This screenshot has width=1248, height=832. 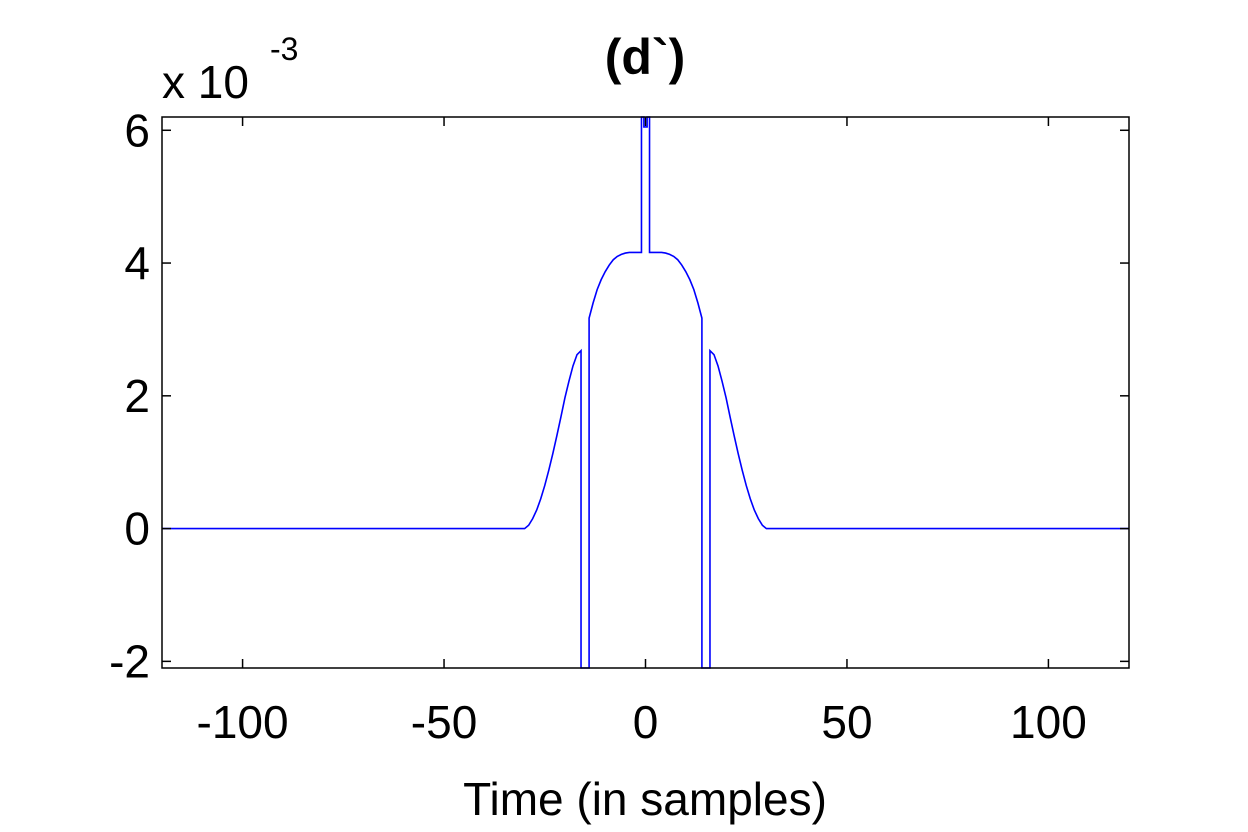 What do you see at coordinates (137, 130) in the screenshot?
I see `y-tick-label: 6` at bounding box center [137, 130].